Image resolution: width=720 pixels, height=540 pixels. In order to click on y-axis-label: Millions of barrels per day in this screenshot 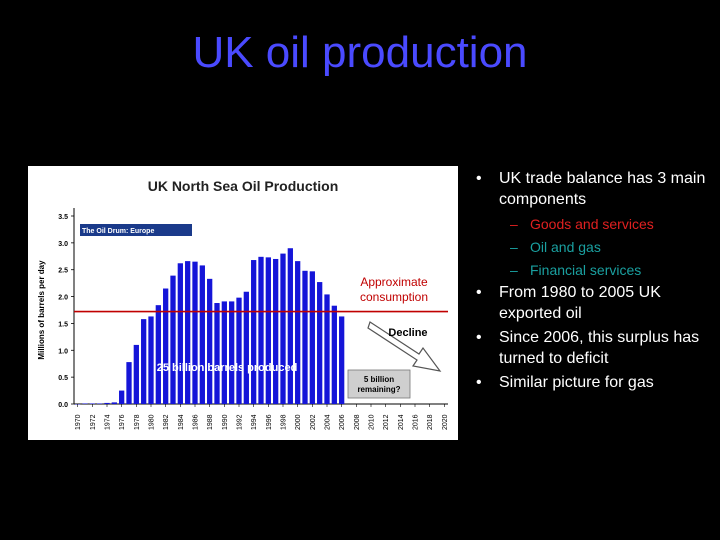, I will do `click(41, 310)`.